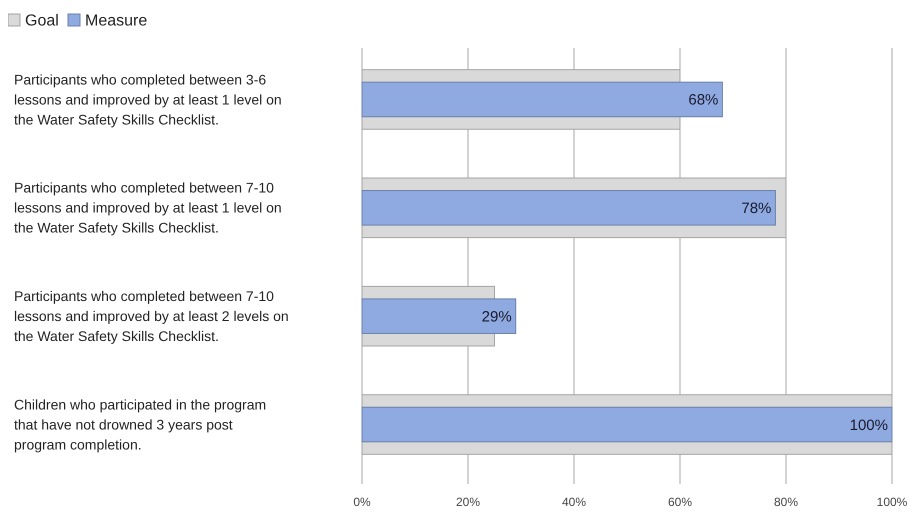  I want to click on data-label: 29%, so click(497, 317).